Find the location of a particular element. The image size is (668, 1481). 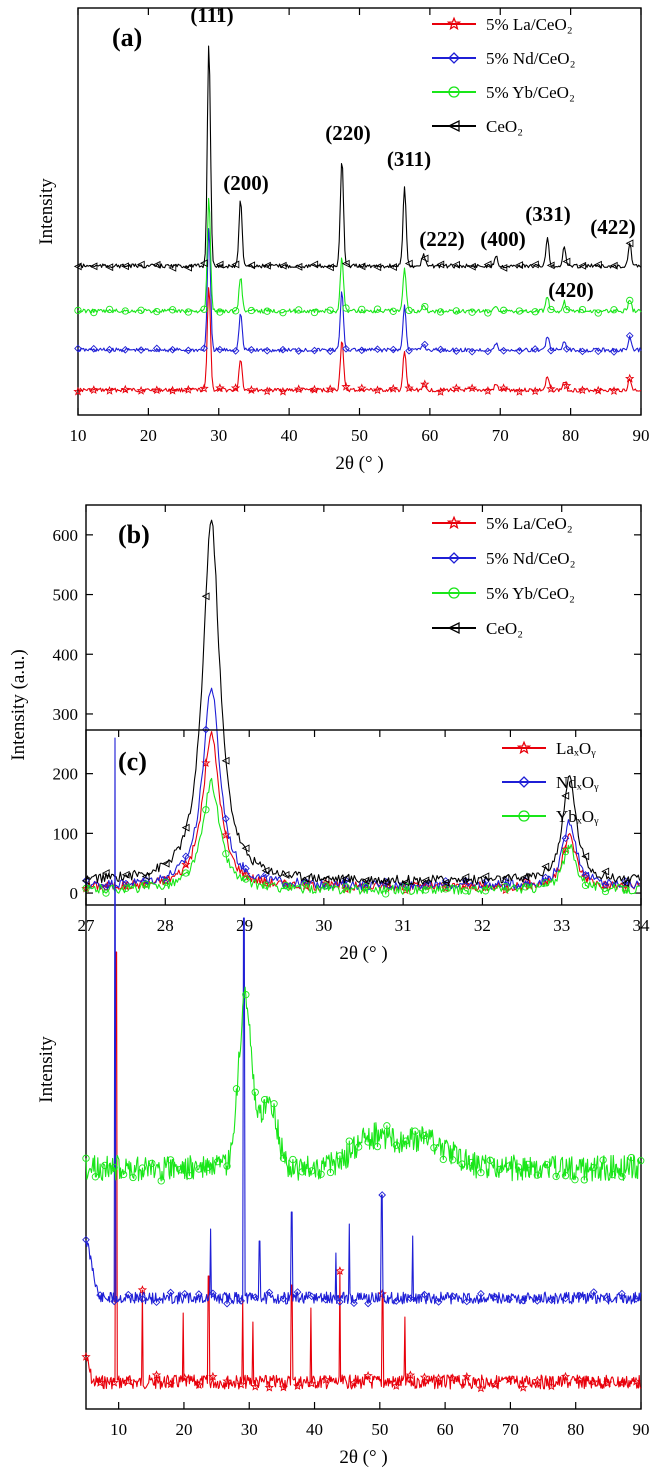

peak-label: (422) is located at coordinates (613, 227).